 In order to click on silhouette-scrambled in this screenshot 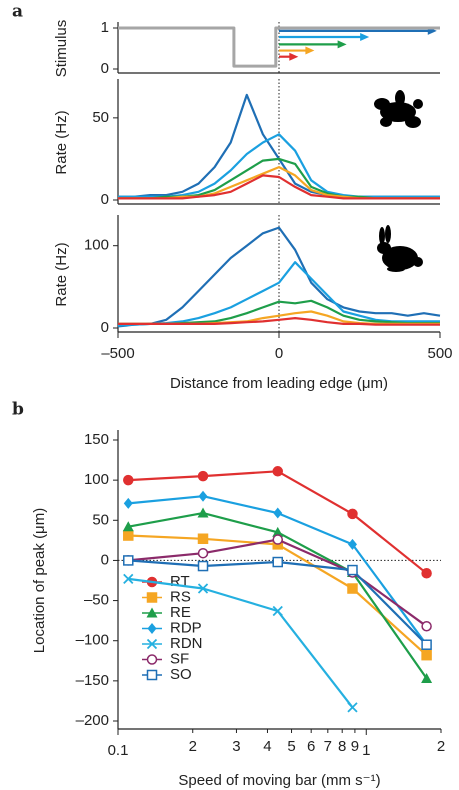, I will do `click(398, 109)`.